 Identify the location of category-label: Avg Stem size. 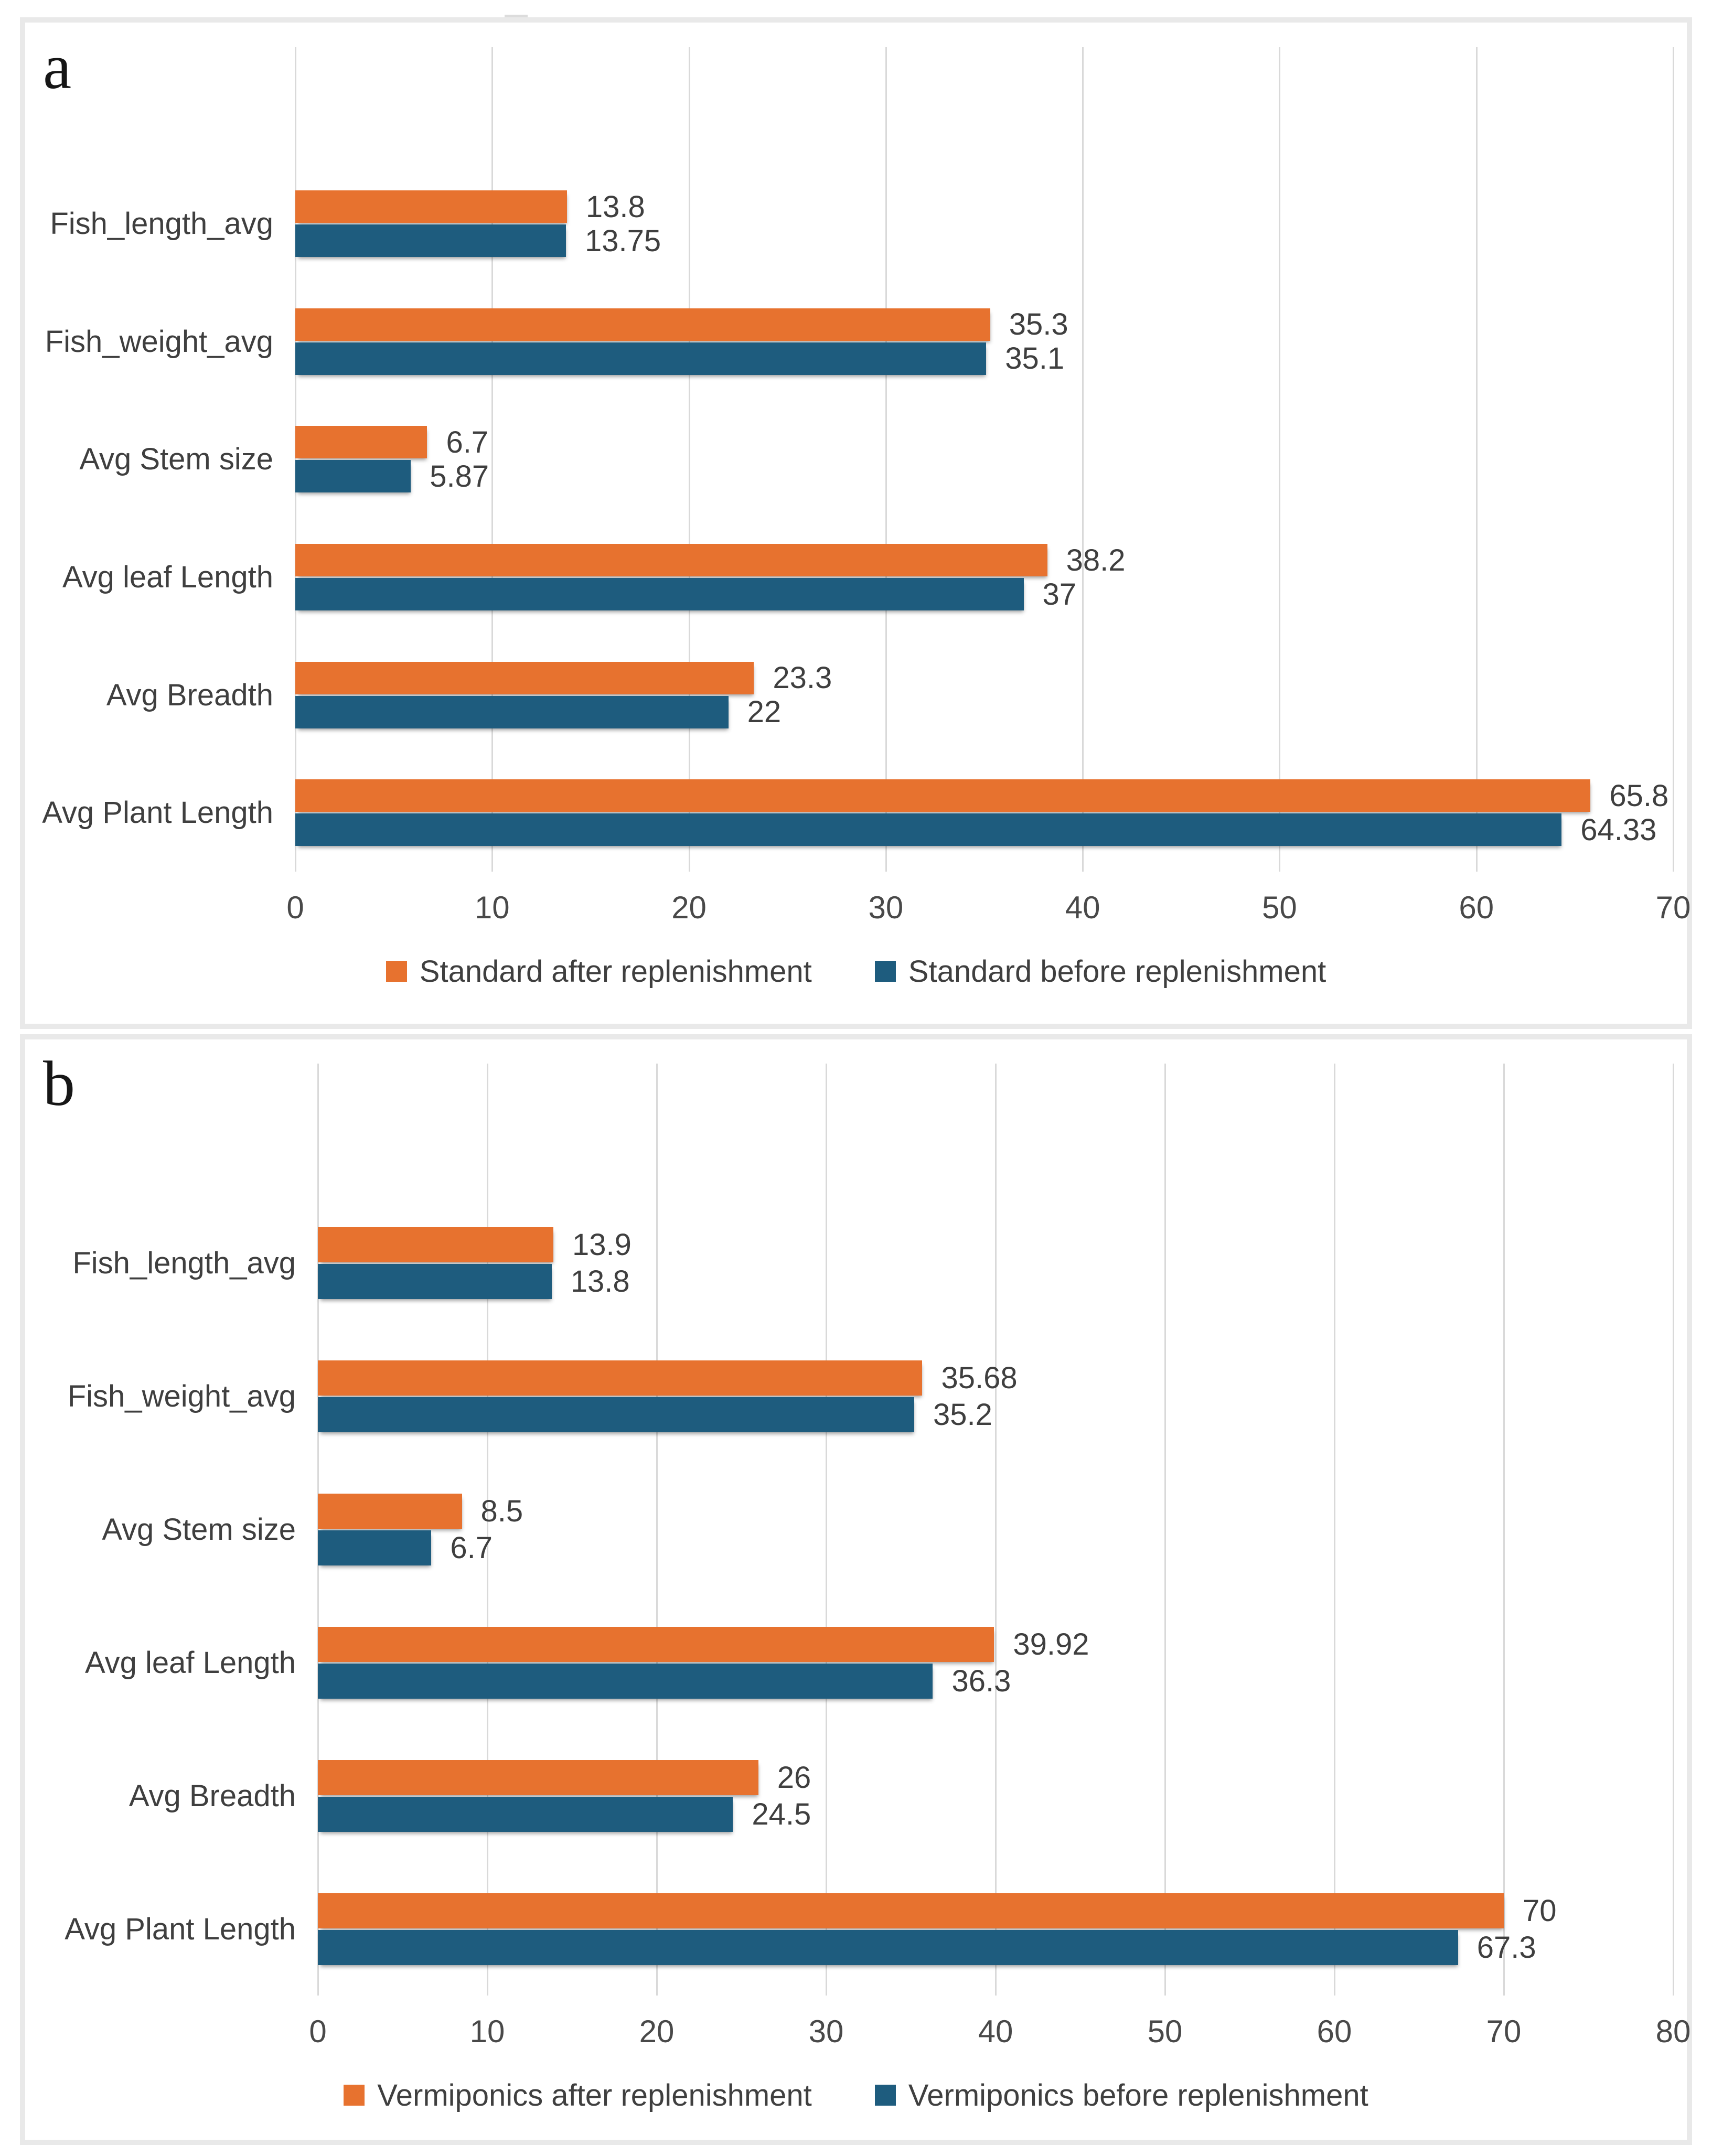
(199, 1529).